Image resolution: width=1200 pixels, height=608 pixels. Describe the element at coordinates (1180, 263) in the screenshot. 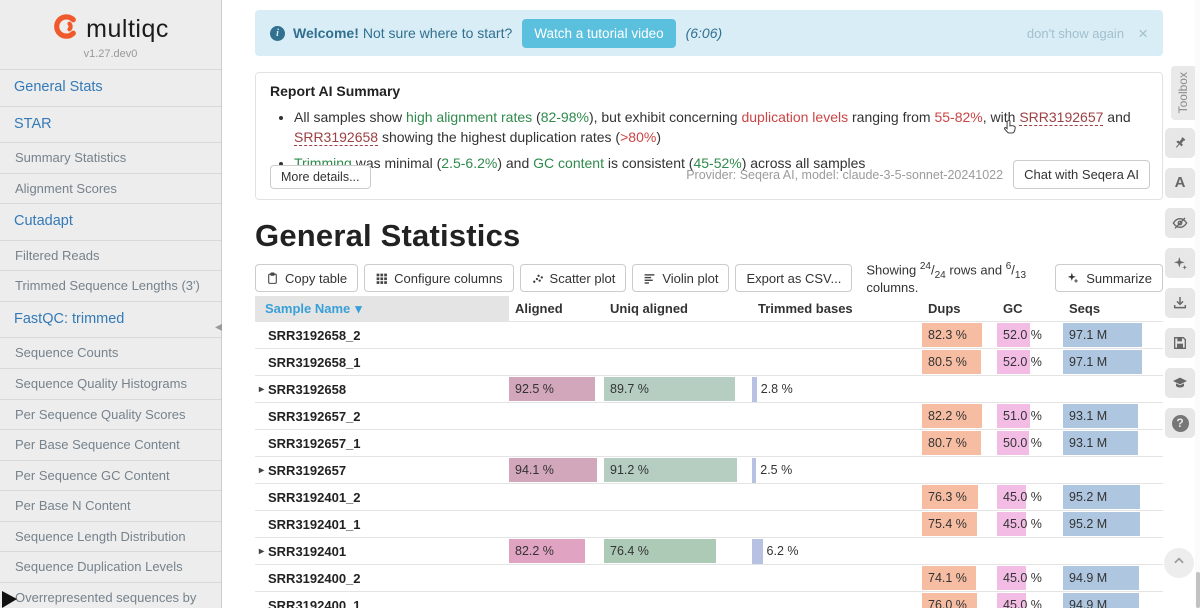

I see `ai-sparkle-button` at that location.